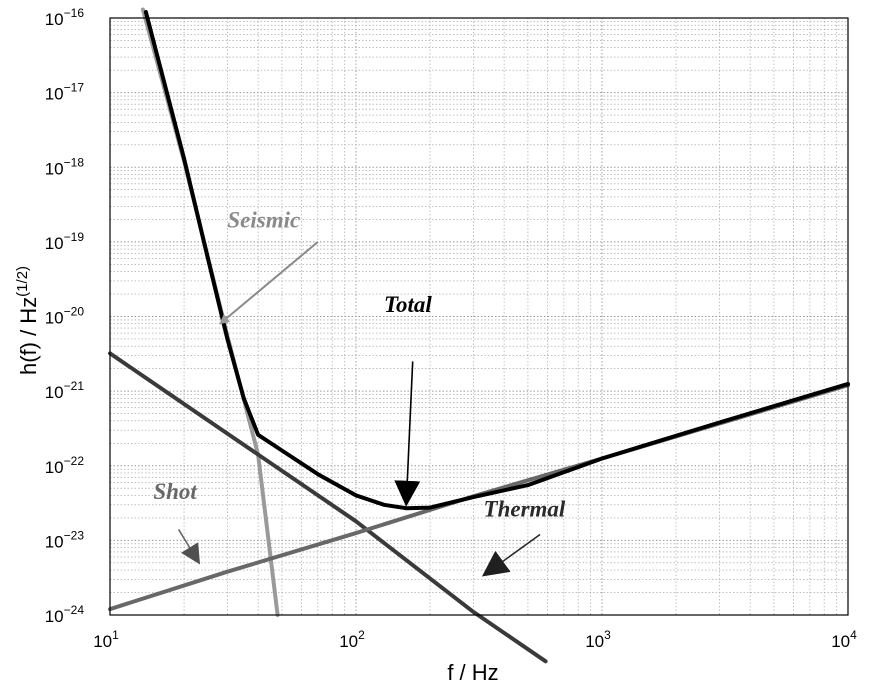 Image resolution: width=870 pixels, height=687 pixels. What do you see at coordinates (525, 508) in the screenshot?
I see `thermal-annotation-label: Thermal` at bounding box center [525, 508].